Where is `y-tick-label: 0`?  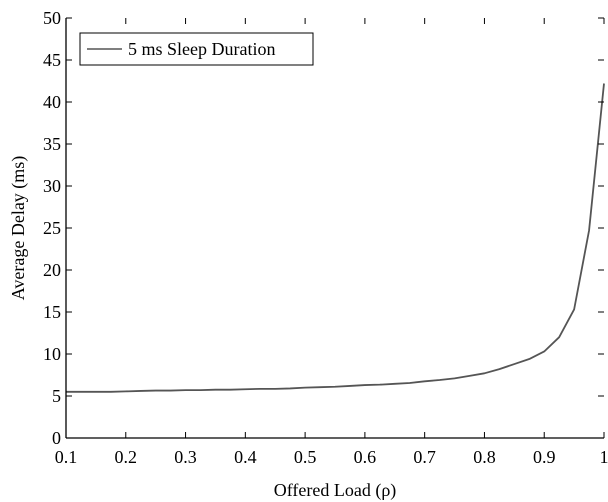 y-tick-label: 0 is located at coordinates (56, 438).